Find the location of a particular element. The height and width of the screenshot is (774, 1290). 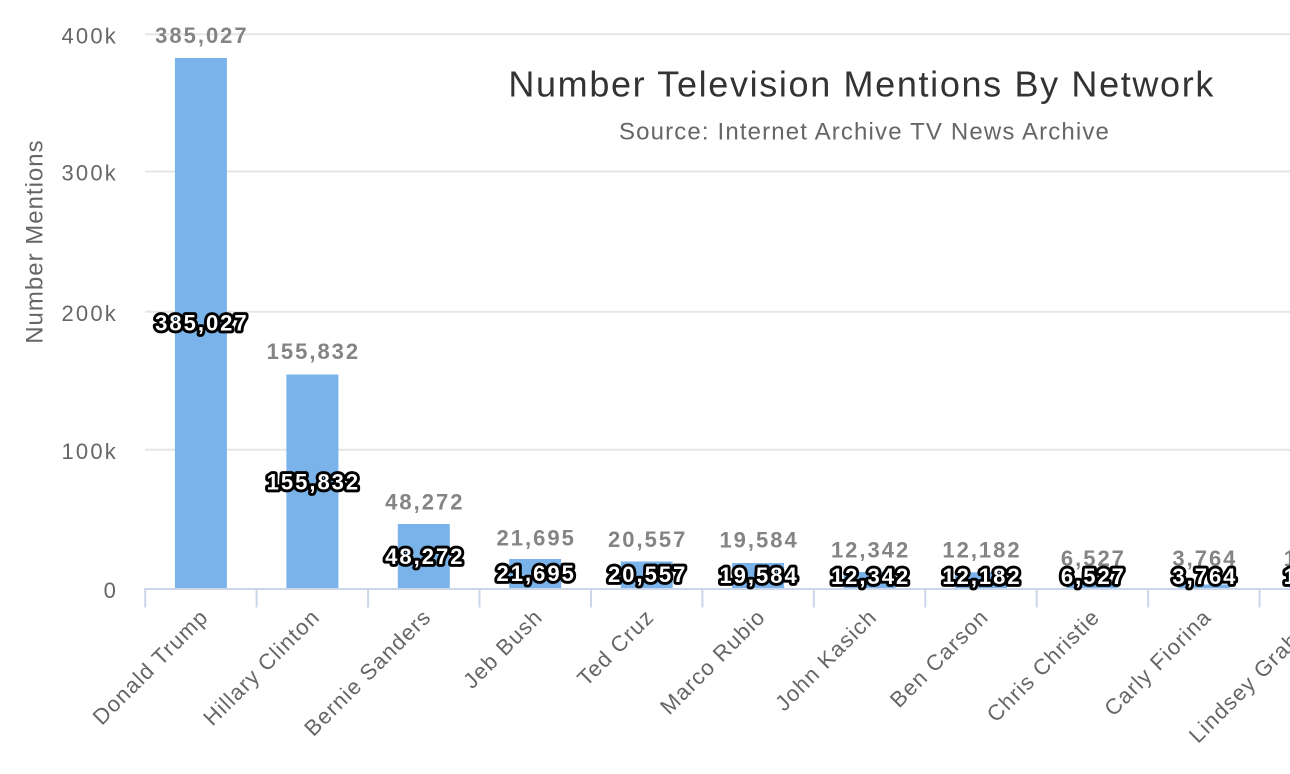

svg-text: 300k is located at coordinates (89, 172).